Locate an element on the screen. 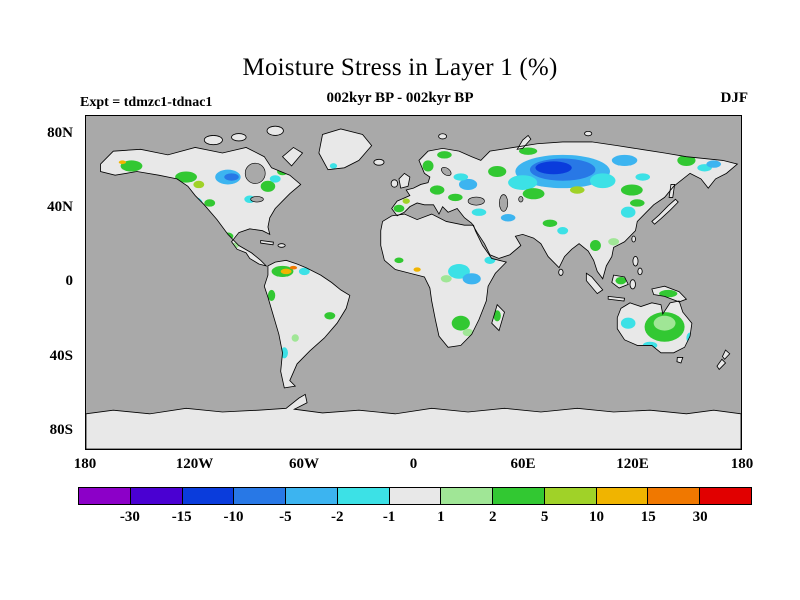 The image size is (800, 600). colorbar-tick-label: -10 is located at coordinates (233, 517).